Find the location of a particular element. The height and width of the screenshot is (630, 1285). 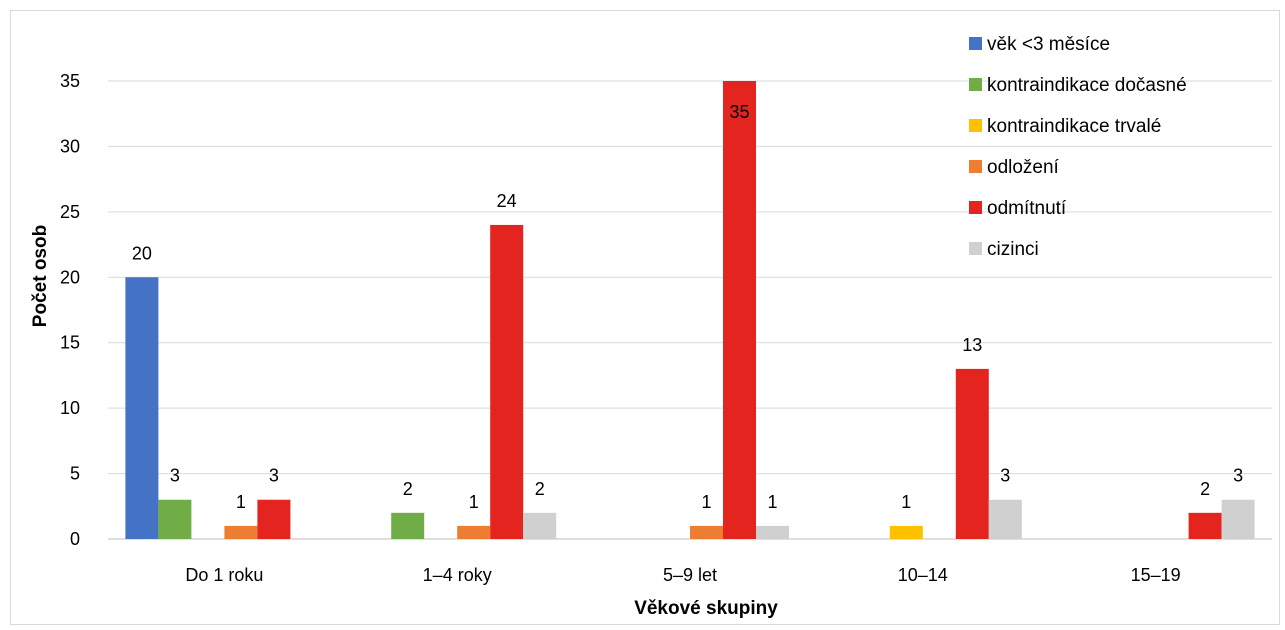

legend-item: kontraindikace trvalé is located at coordinates (1065, 126).